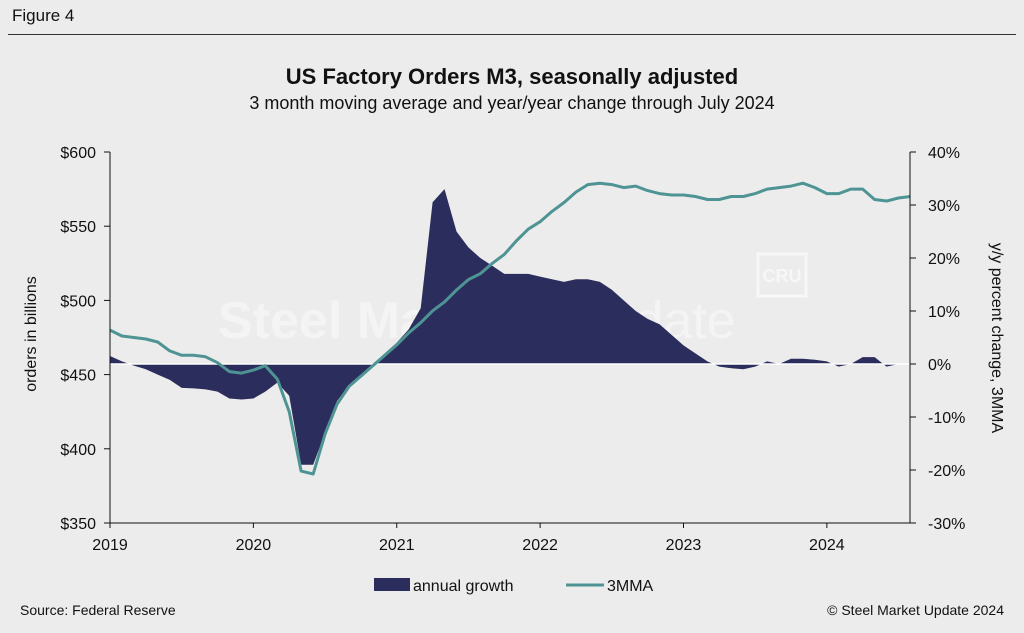  Describe the element at coordinates (946, 418) in the screenshot. I see `y2-tick-label: -10%` at that location.